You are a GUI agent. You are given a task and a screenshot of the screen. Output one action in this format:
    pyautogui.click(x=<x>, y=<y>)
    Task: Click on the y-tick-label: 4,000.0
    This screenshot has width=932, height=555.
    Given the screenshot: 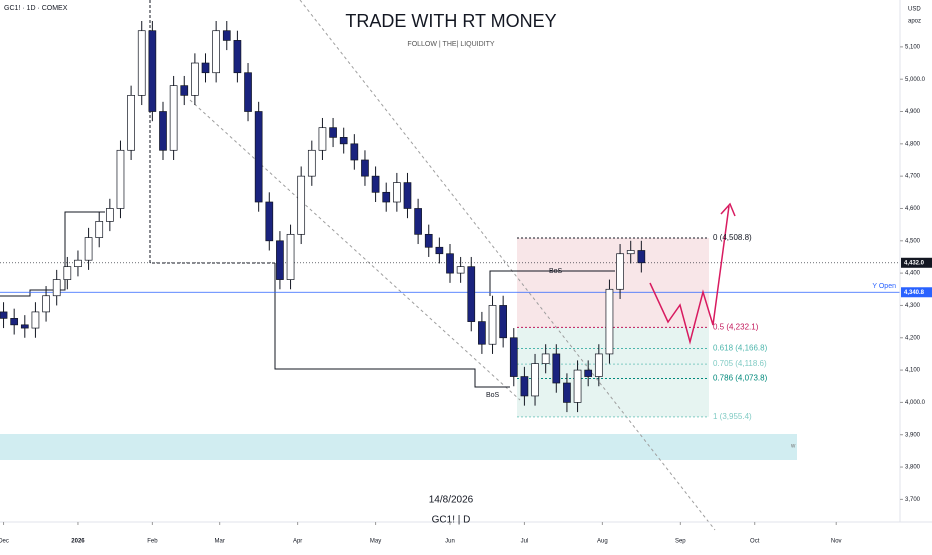 What is the action you would take?
    pyautogui.click(x=915, y=403)
    